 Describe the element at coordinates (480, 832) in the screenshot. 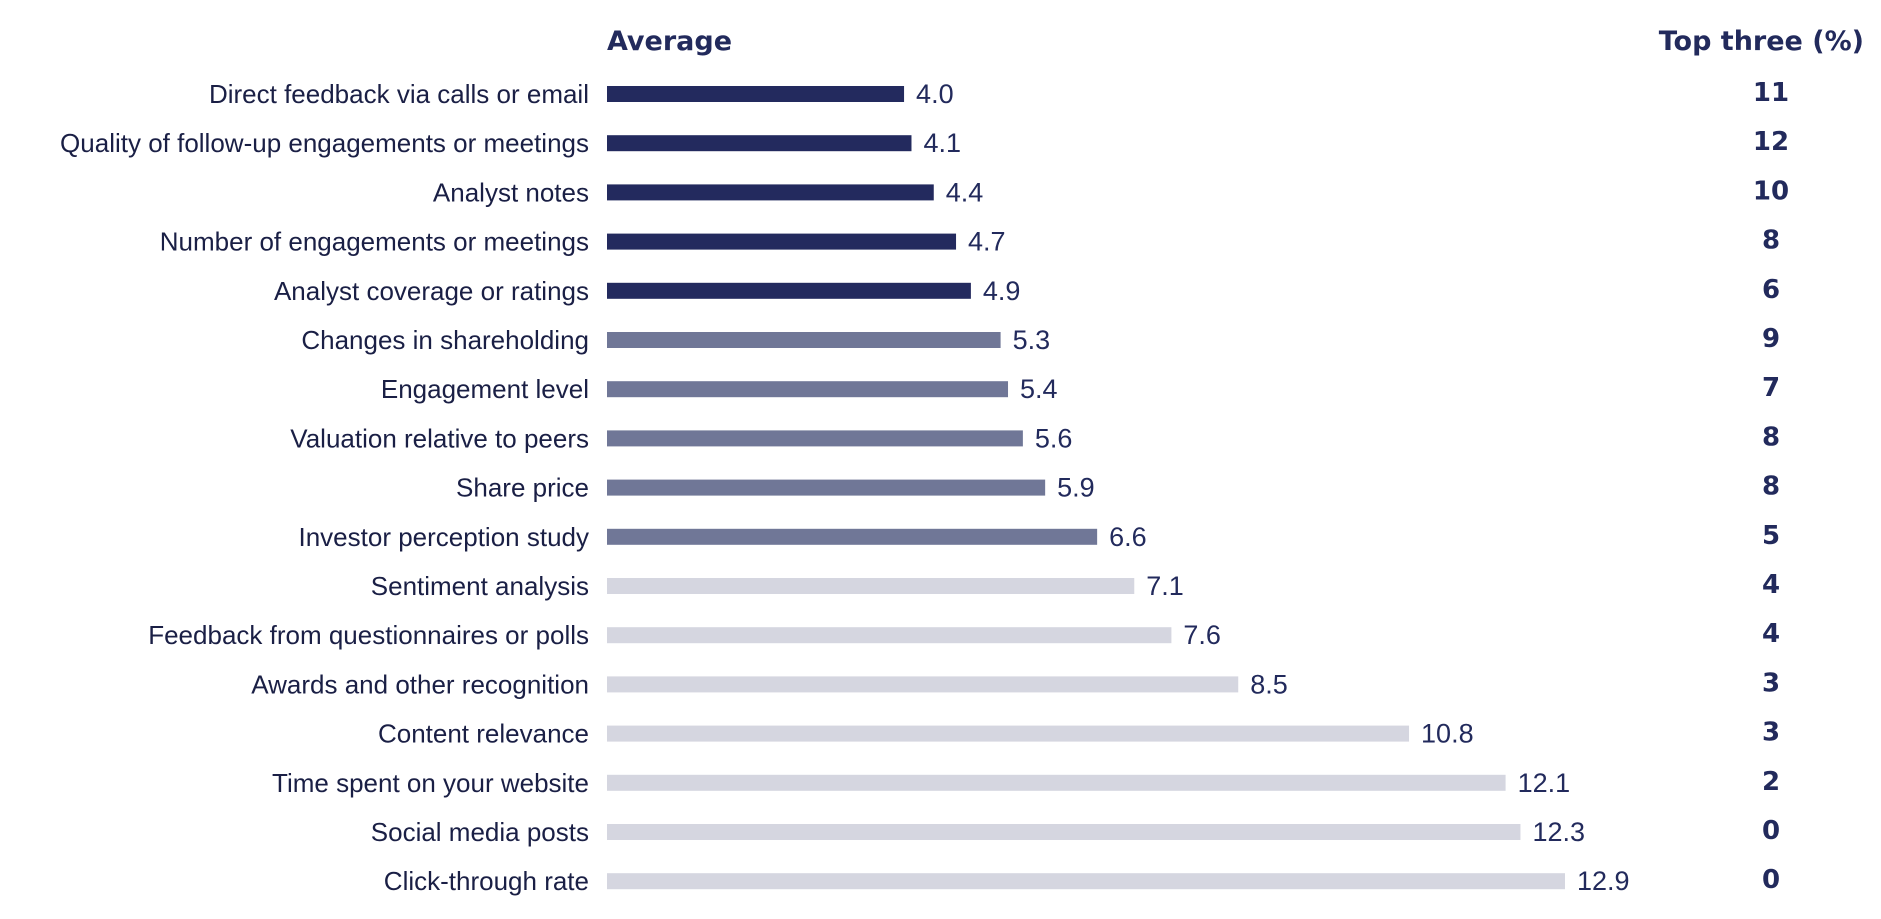

I see `category-label: Social media posts` at that location.